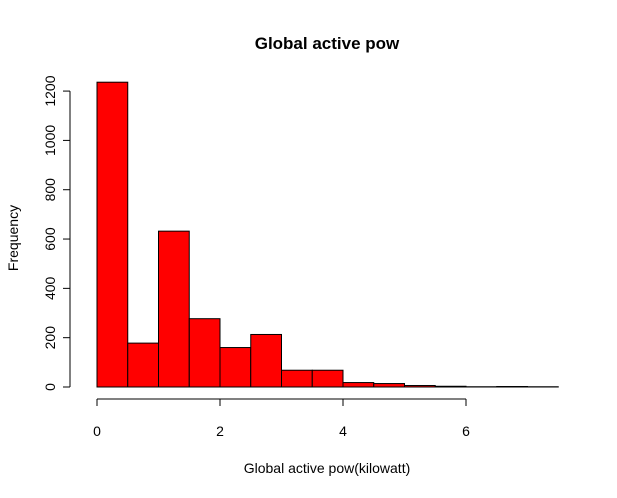 The image size is (617, 498). I want to click on x-tick-label: 4, so click(343, 431).